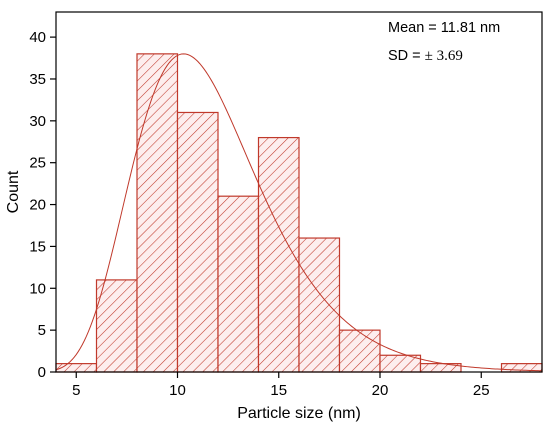  Describe the element at coordinates (37, 121) in the screenshot. I see `y-tick-label-30: 30` at that location.